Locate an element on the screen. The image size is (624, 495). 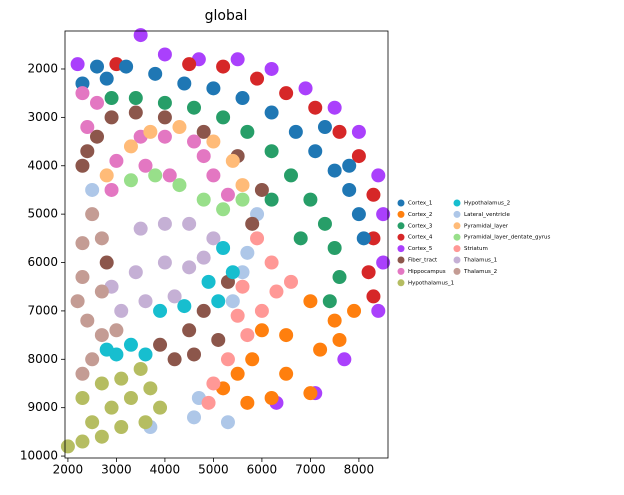
legend-label: Cortex_3 is located at coordinates (420, 226).